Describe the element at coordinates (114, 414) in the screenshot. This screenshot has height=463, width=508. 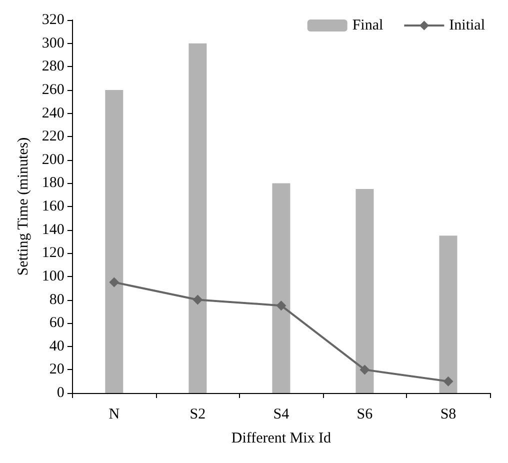
I see `x-tick-label: N` at that location.